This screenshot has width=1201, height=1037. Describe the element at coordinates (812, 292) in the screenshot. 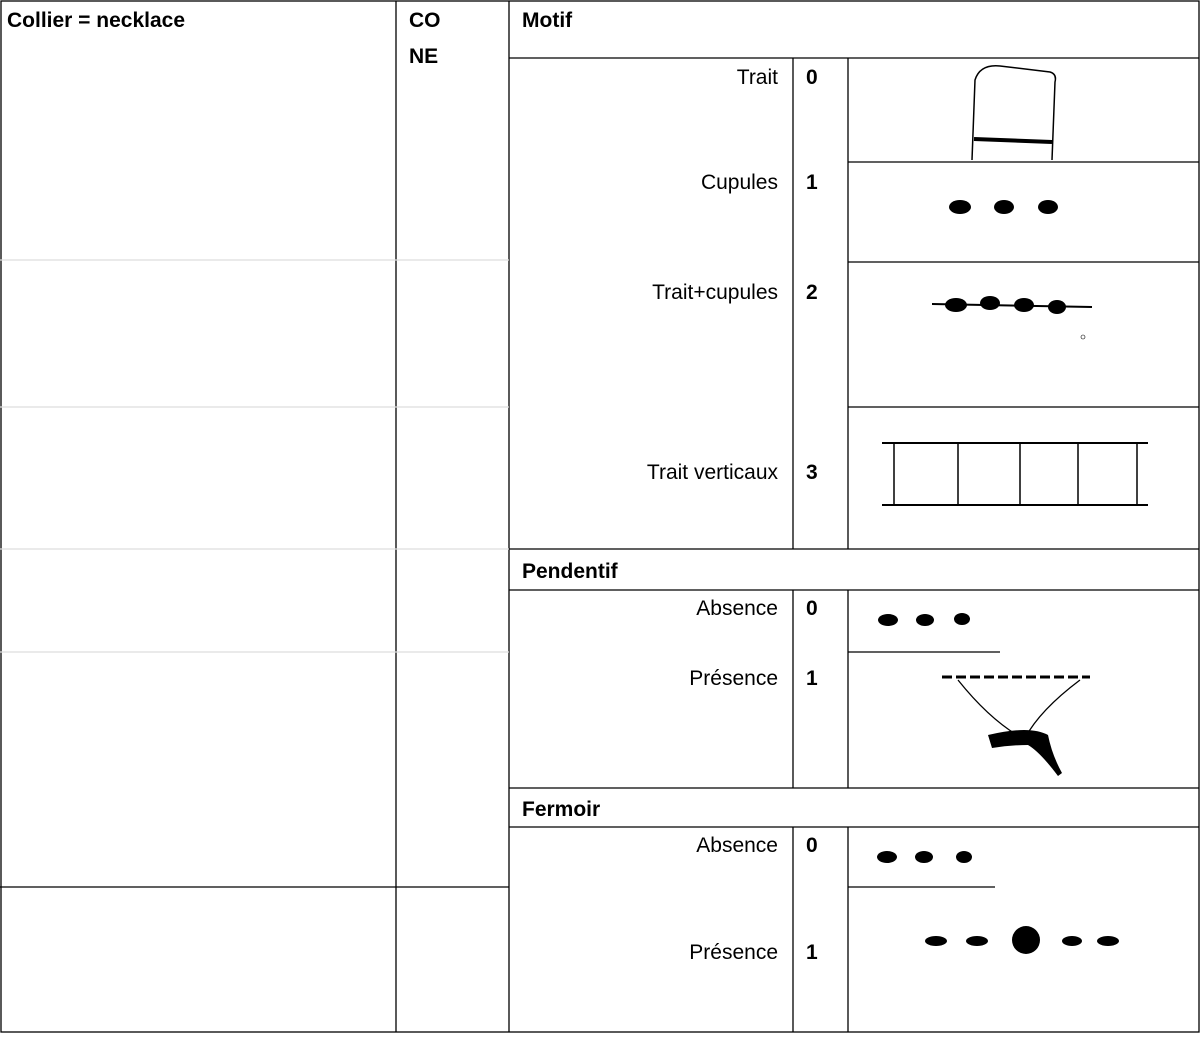

I see `row-code: 2` at that location.